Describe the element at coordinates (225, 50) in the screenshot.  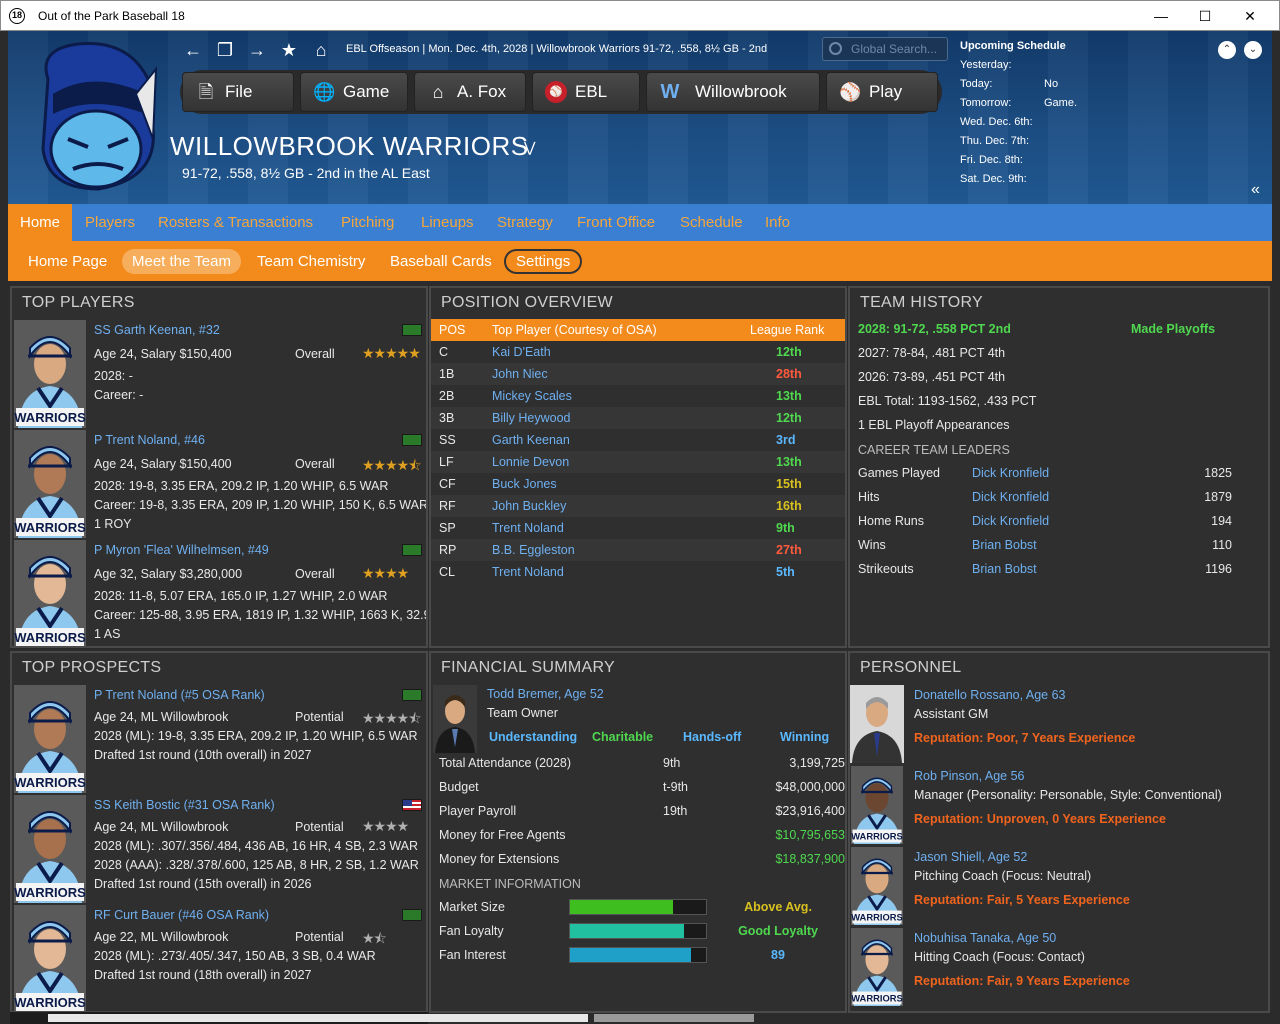
I see `copy-icon: ❐` at that location.